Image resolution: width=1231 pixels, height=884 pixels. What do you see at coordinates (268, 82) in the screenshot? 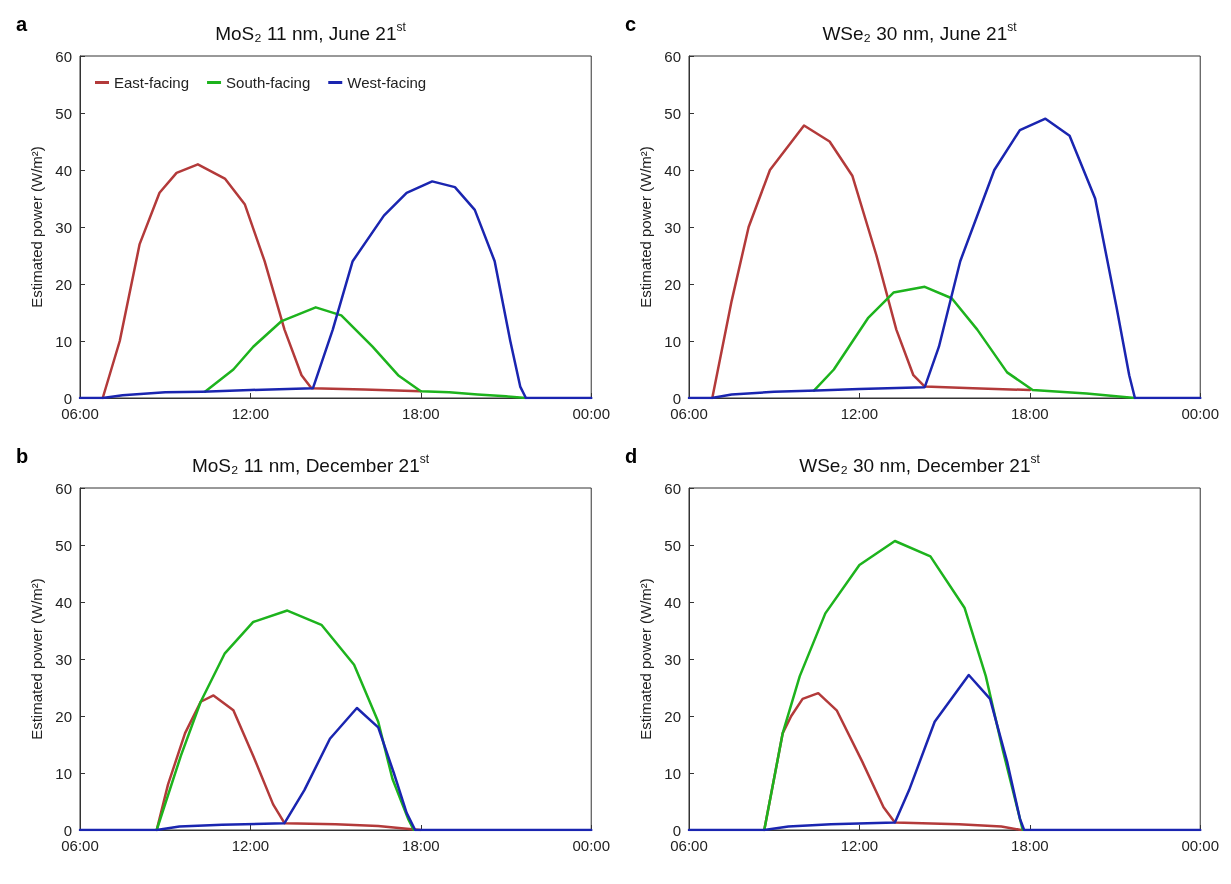
I see `legend-label: South-facing` at bounding box center [268, 82].